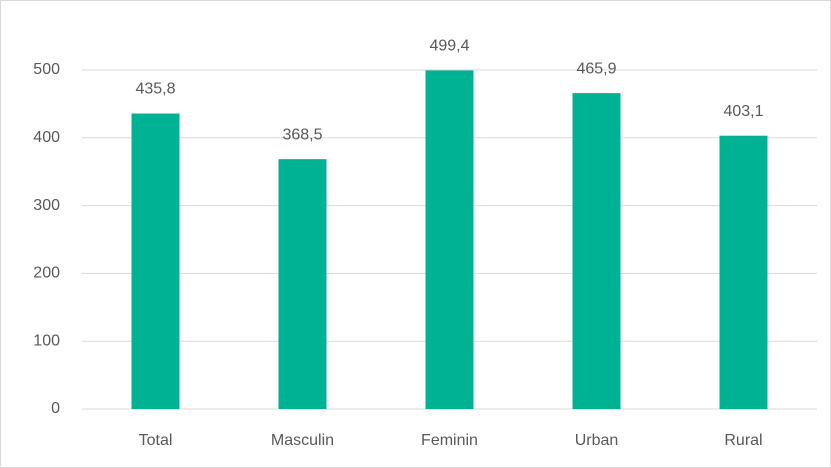 This screenshot has height=468, width=831. What do you see at coordinates (596, 68) in the screenshot?
I see `data-label: 465,9` at bounding box center [596, 68].